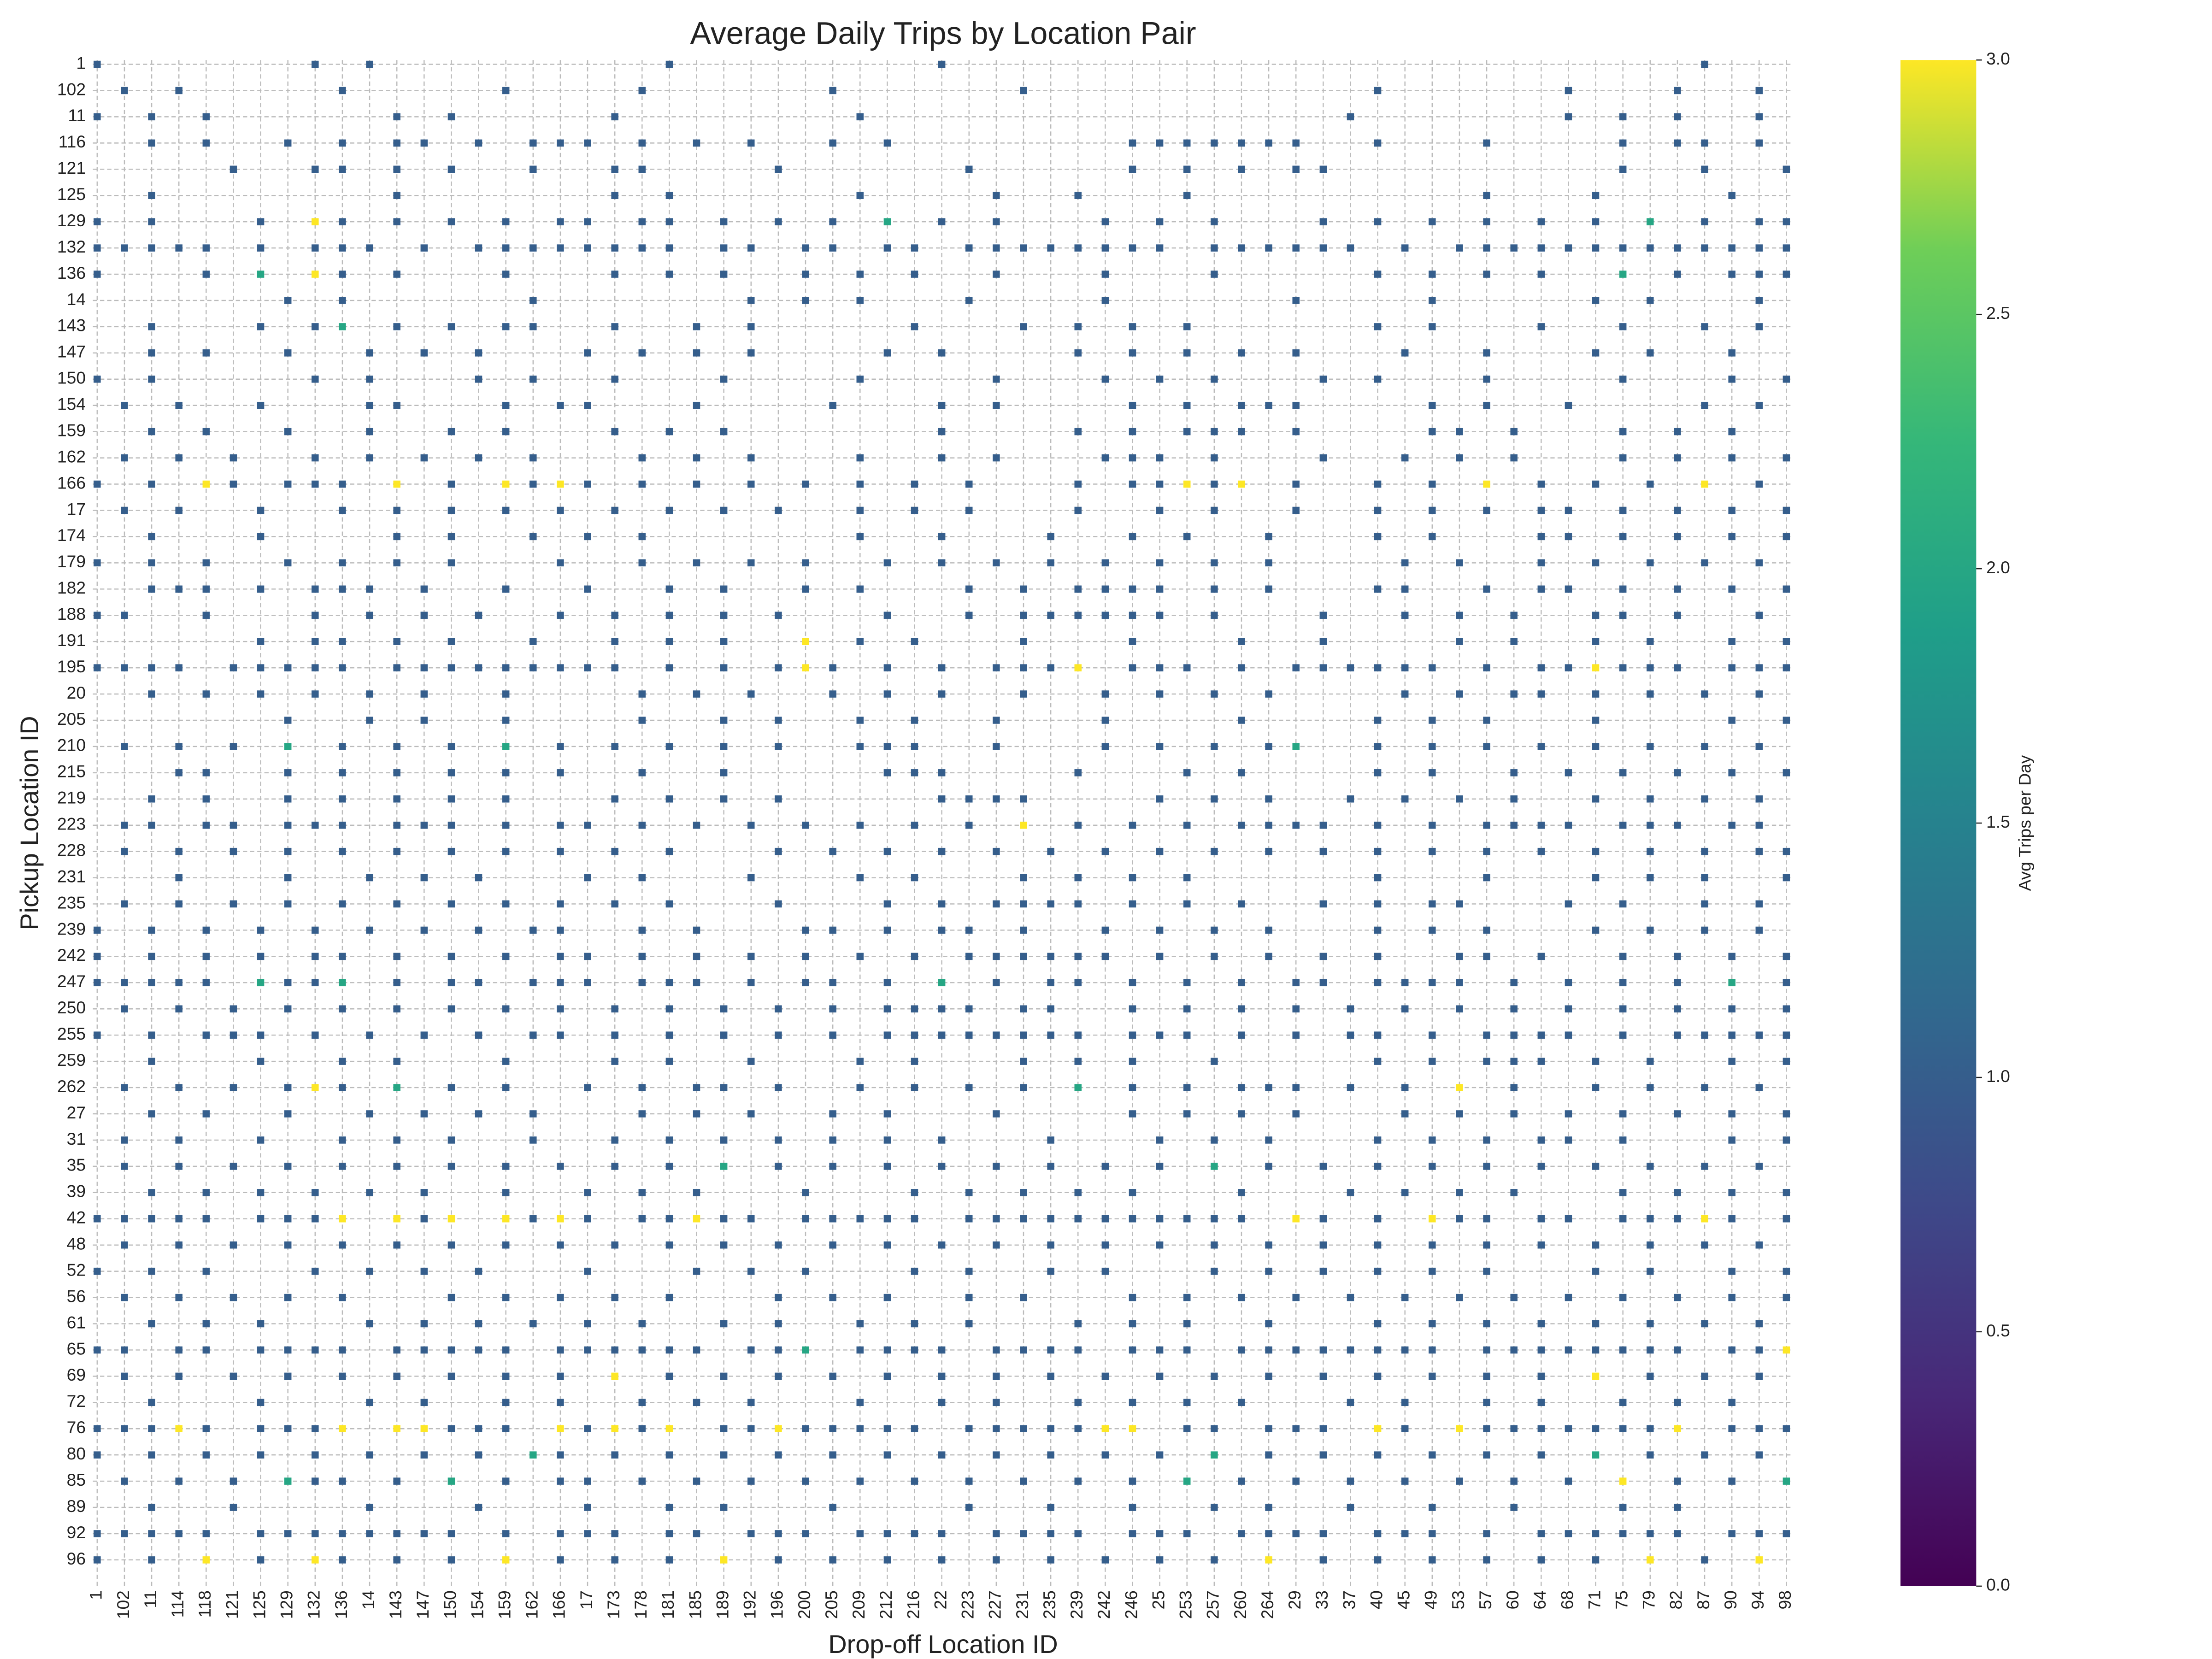 This screenshot has width=2212, height=1659. I want to click on y-tick-label: 56, so click(76, 1296).